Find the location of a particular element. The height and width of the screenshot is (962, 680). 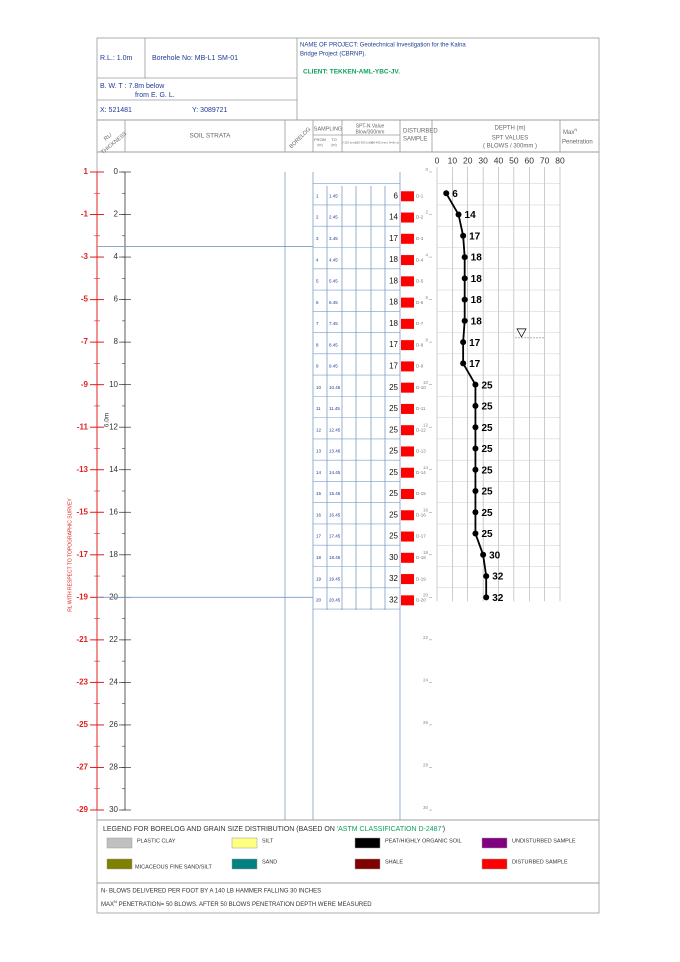

header-max: MaxN is located at coordinates (570, 131).